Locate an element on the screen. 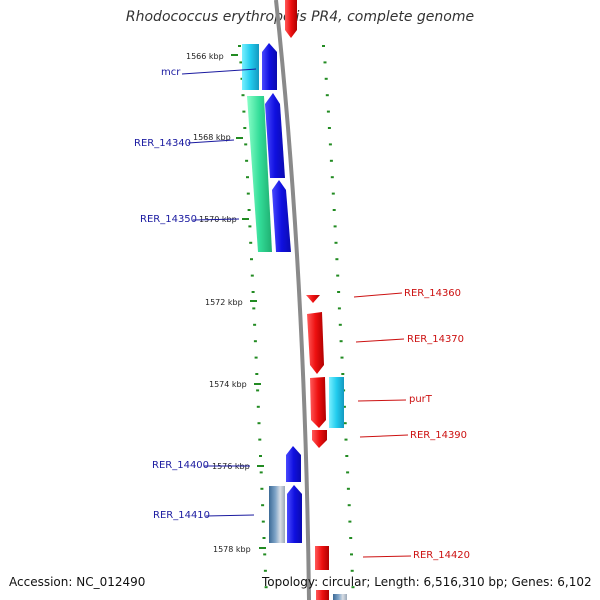 Image resolution: width=600 pixels, height=600 pixels. gene-rer-14350: RER_14350 is located at coordinates (215, 216).